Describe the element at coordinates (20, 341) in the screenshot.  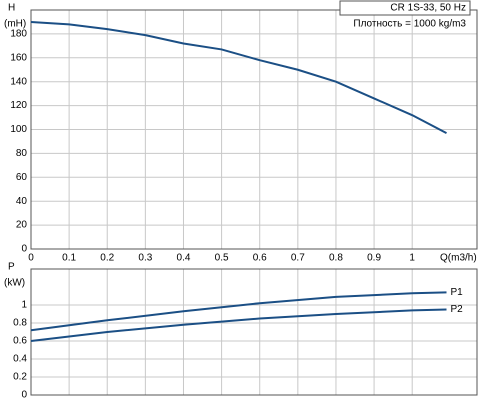
I see `y-tick-label: 0.6` at that location.